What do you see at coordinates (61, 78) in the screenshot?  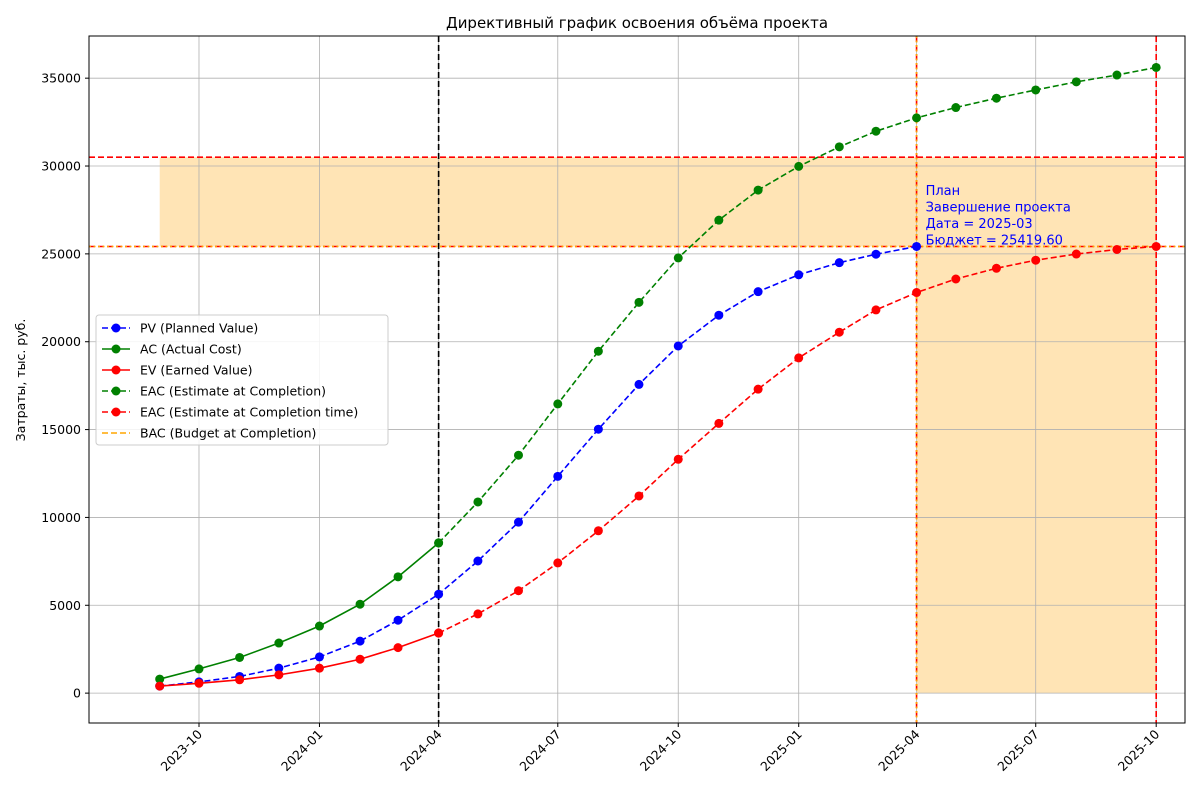 I see `y-tick-label: 35000` at bounding box center [61, 78].